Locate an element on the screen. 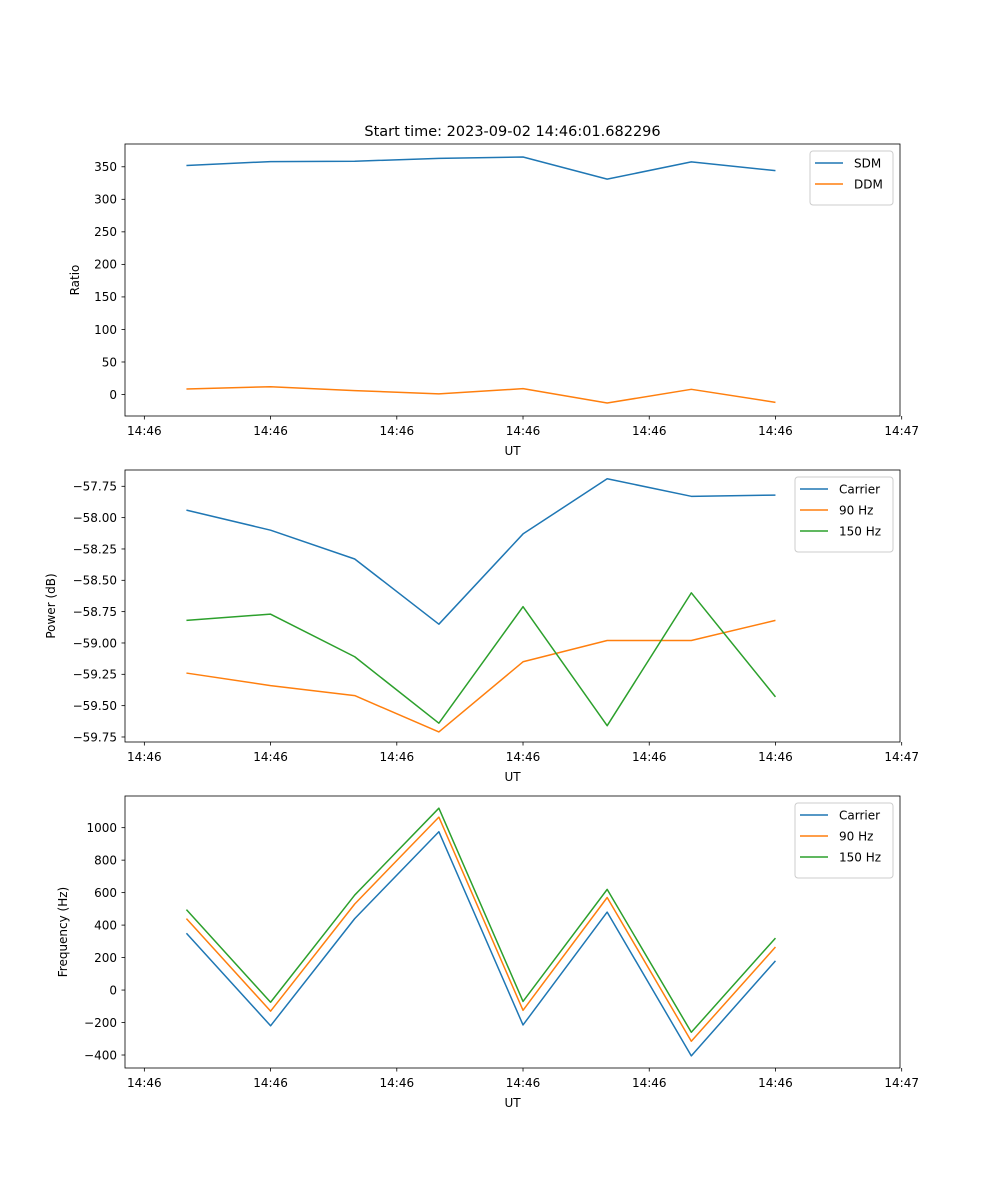 The width and height of the screenshot is (1000, 1200). series-line-ddm is located at coordinates (481, 394).